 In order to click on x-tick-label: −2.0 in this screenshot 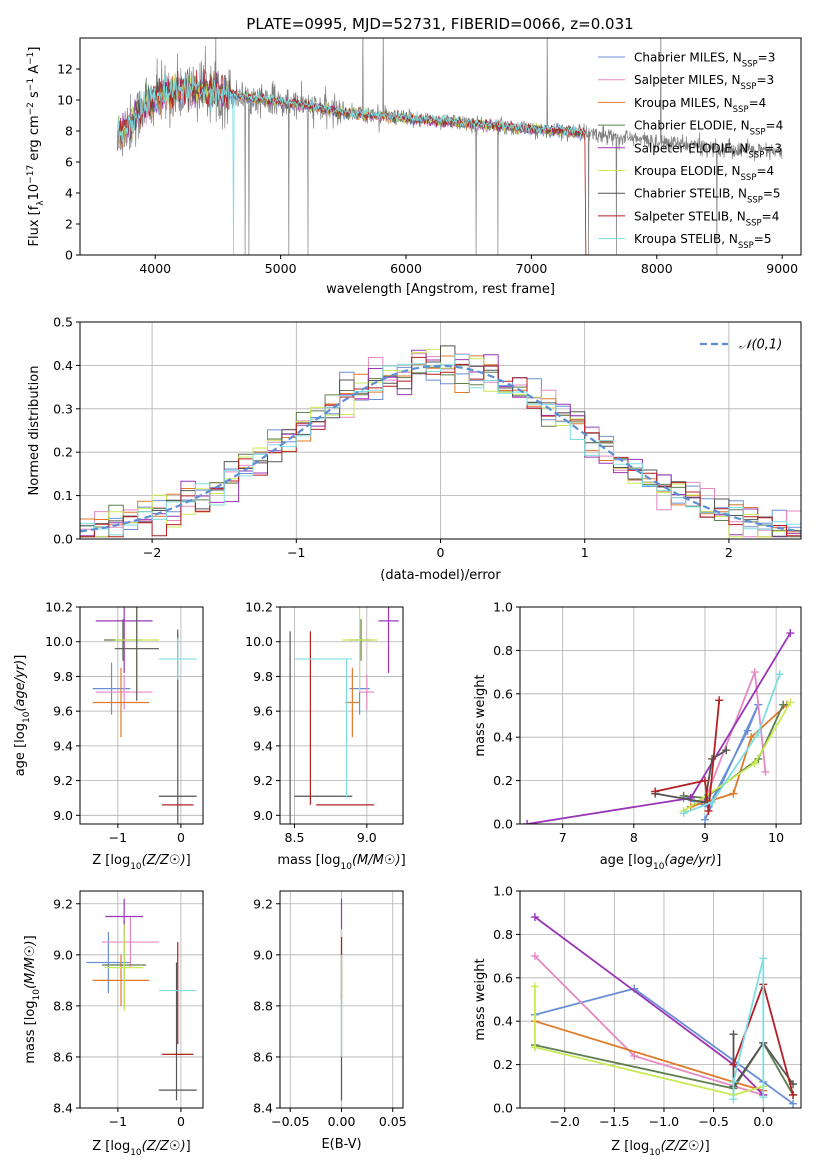, I will do `click(565, 1121)`.